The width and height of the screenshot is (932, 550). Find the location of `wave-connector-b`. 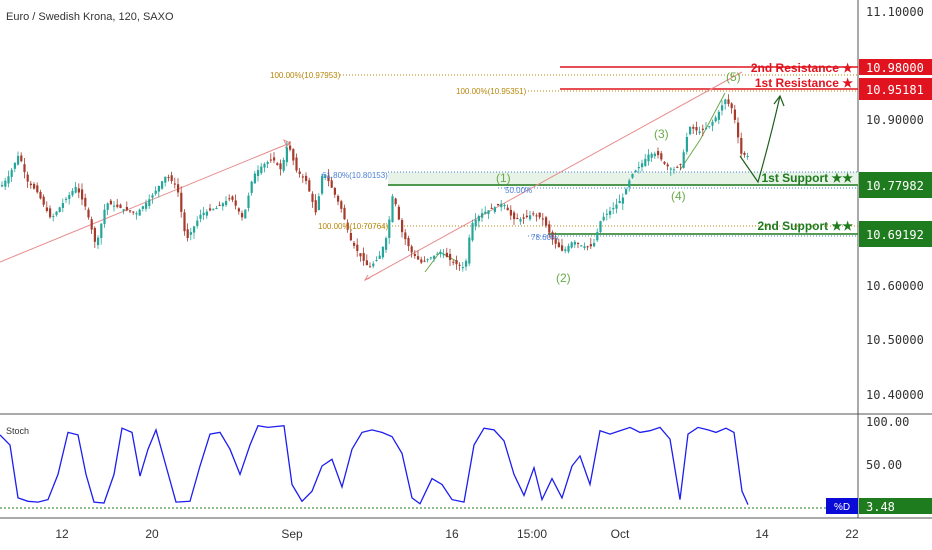

wave-connector-b is located at coordinates (702, 131).